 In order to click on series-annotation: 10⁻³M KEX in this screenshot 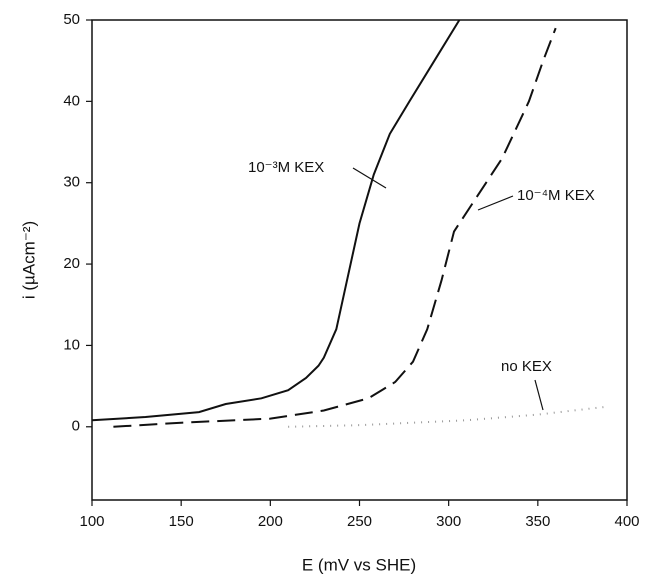, I will do `click(286, 167)`.